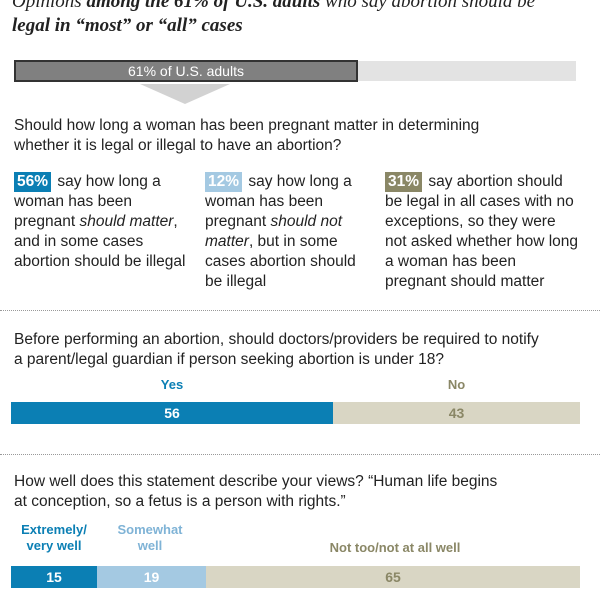 The image size is (600, 600). What do you see at coordinates (404, 182) in the screenshot?
I see `pct-badge: 31%` at bounding box center [404, 182].